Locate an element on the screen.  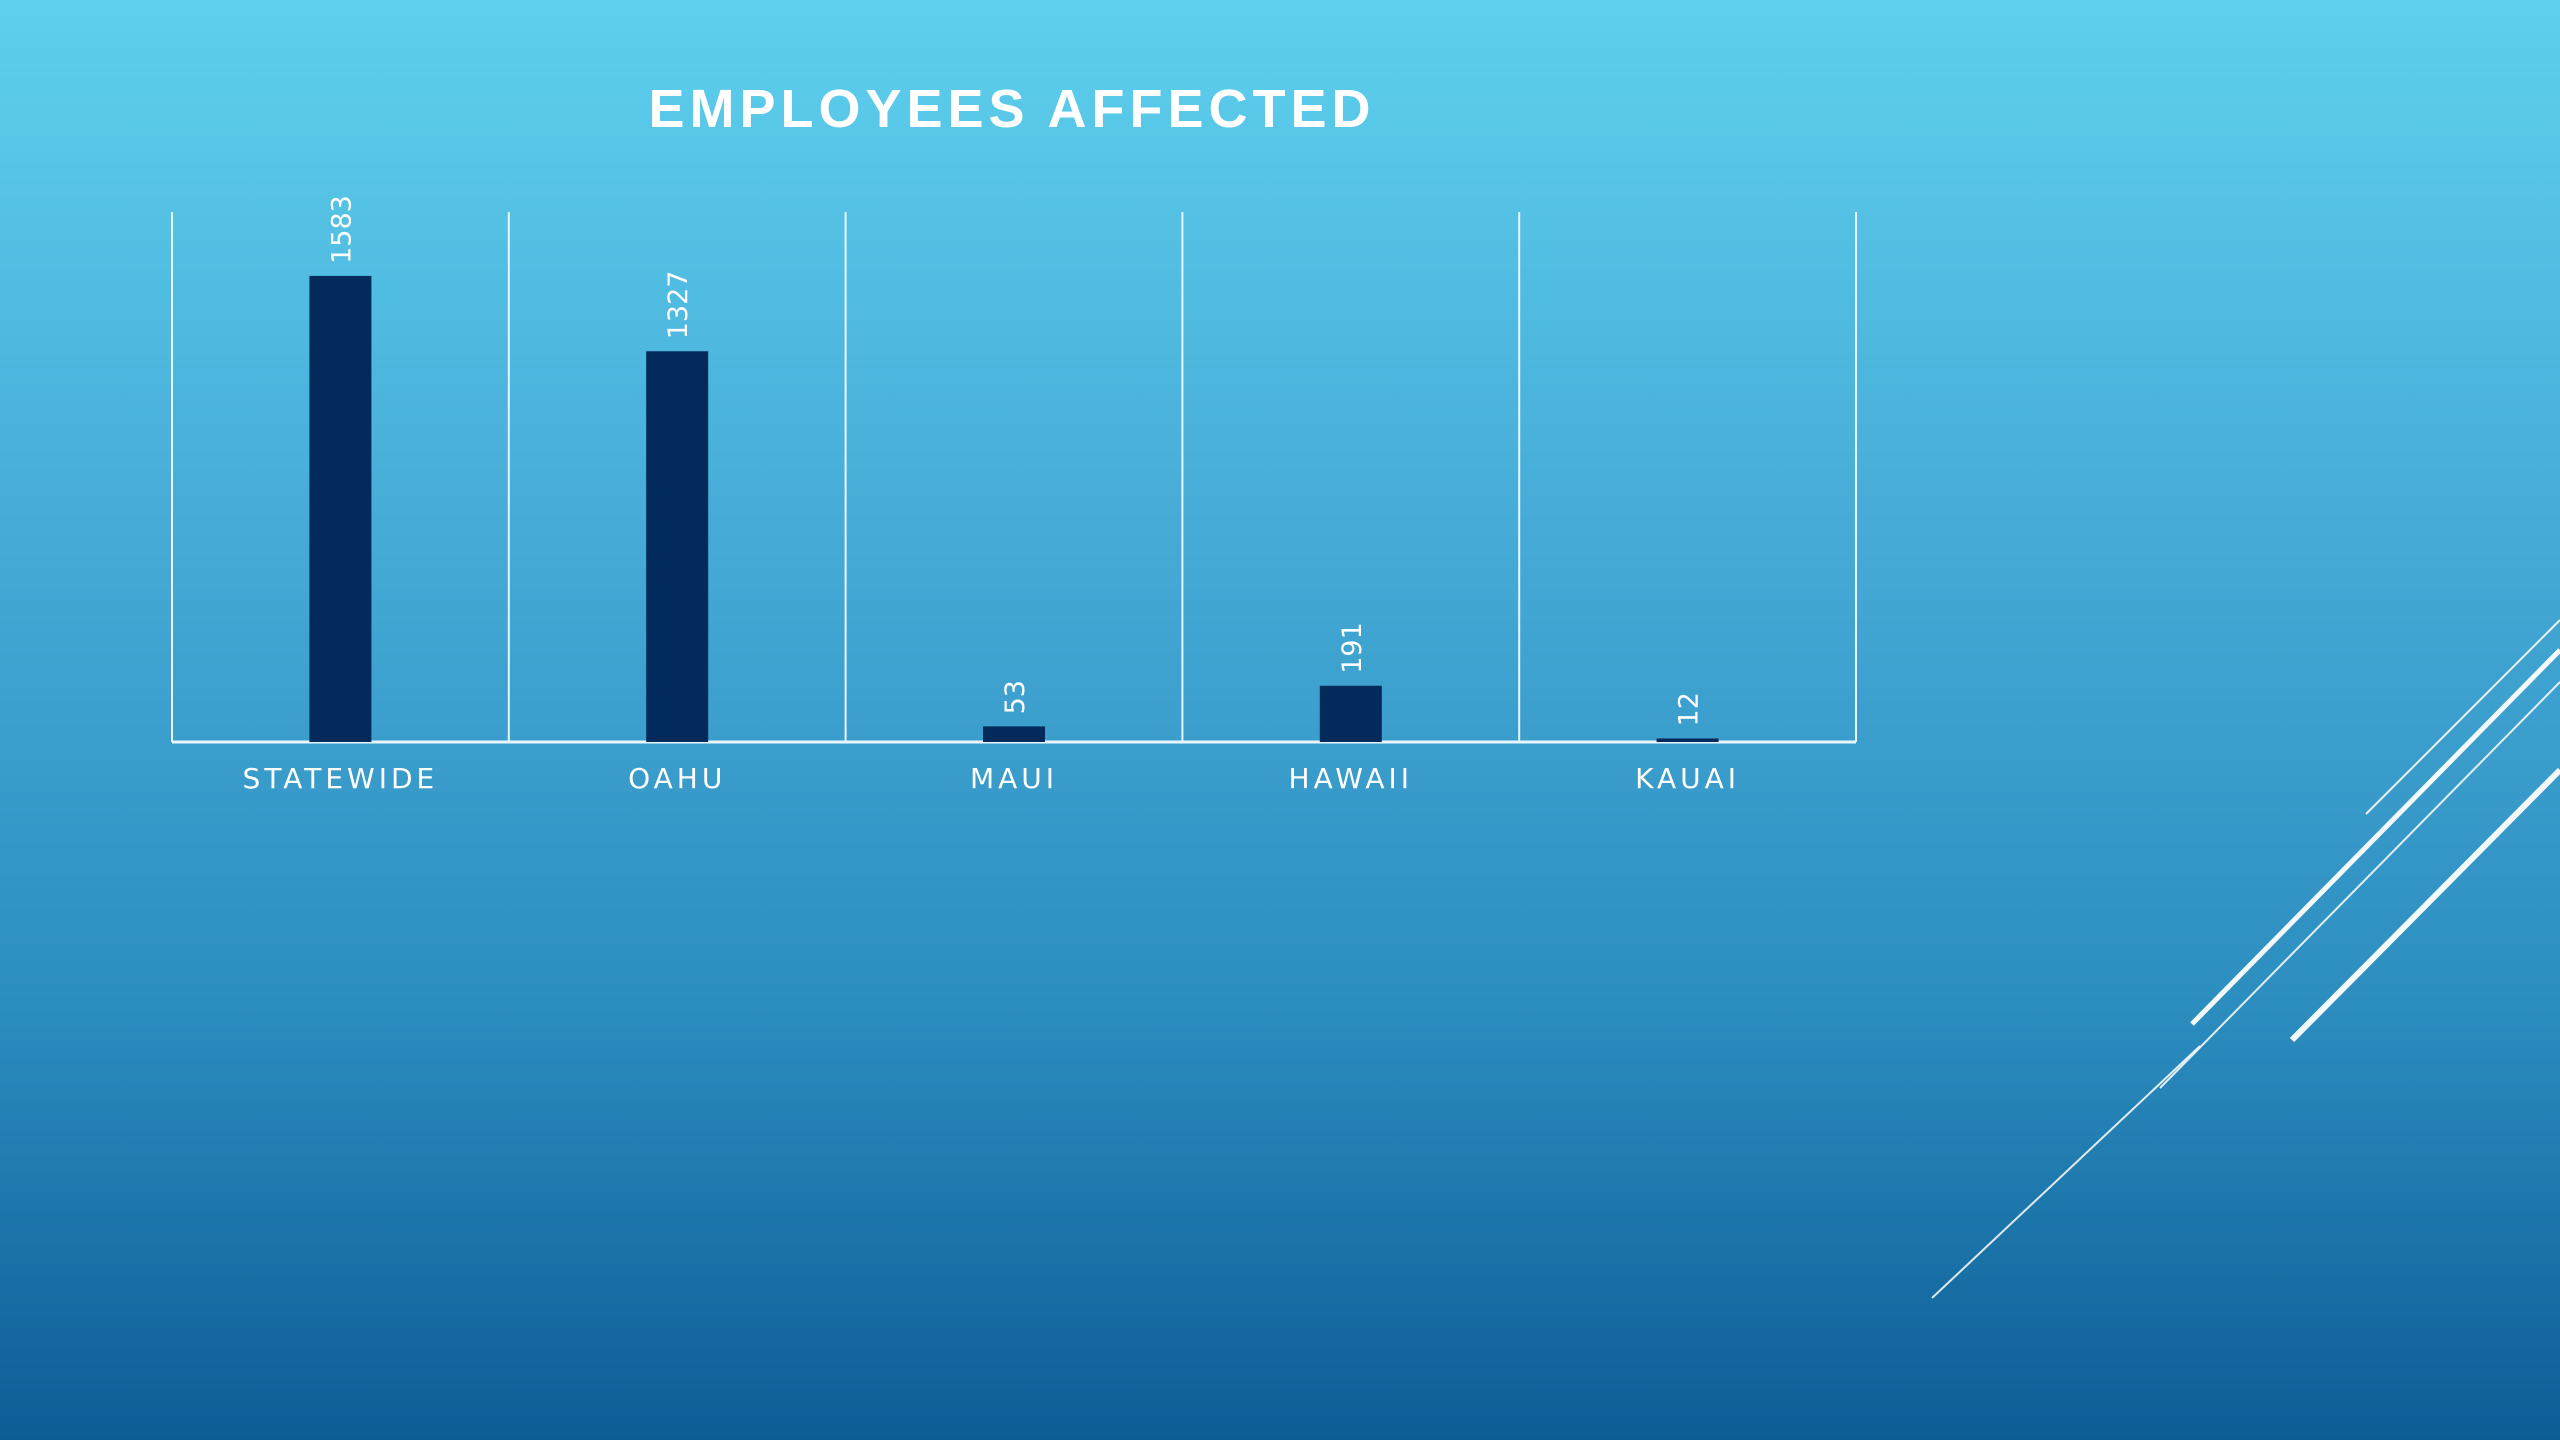
category-label-hawaii: HAWAII is located at coordinates (1351, 778).